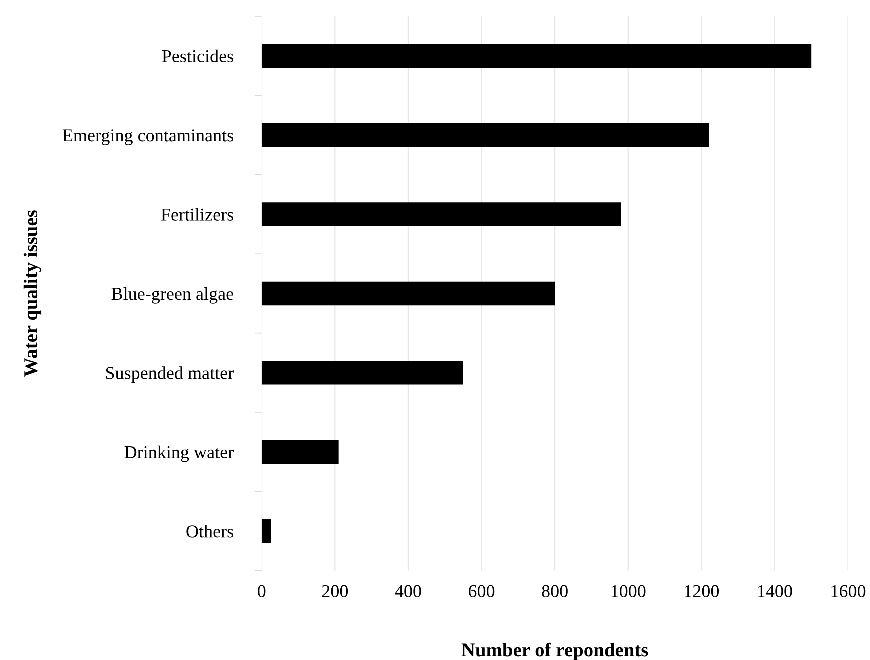 The image size is (870, 660). What do you see at coordinates (148, 138) in the screenshot?
I see `y-tick-label: Emerging contaminants` at bounding box center [148, 138].